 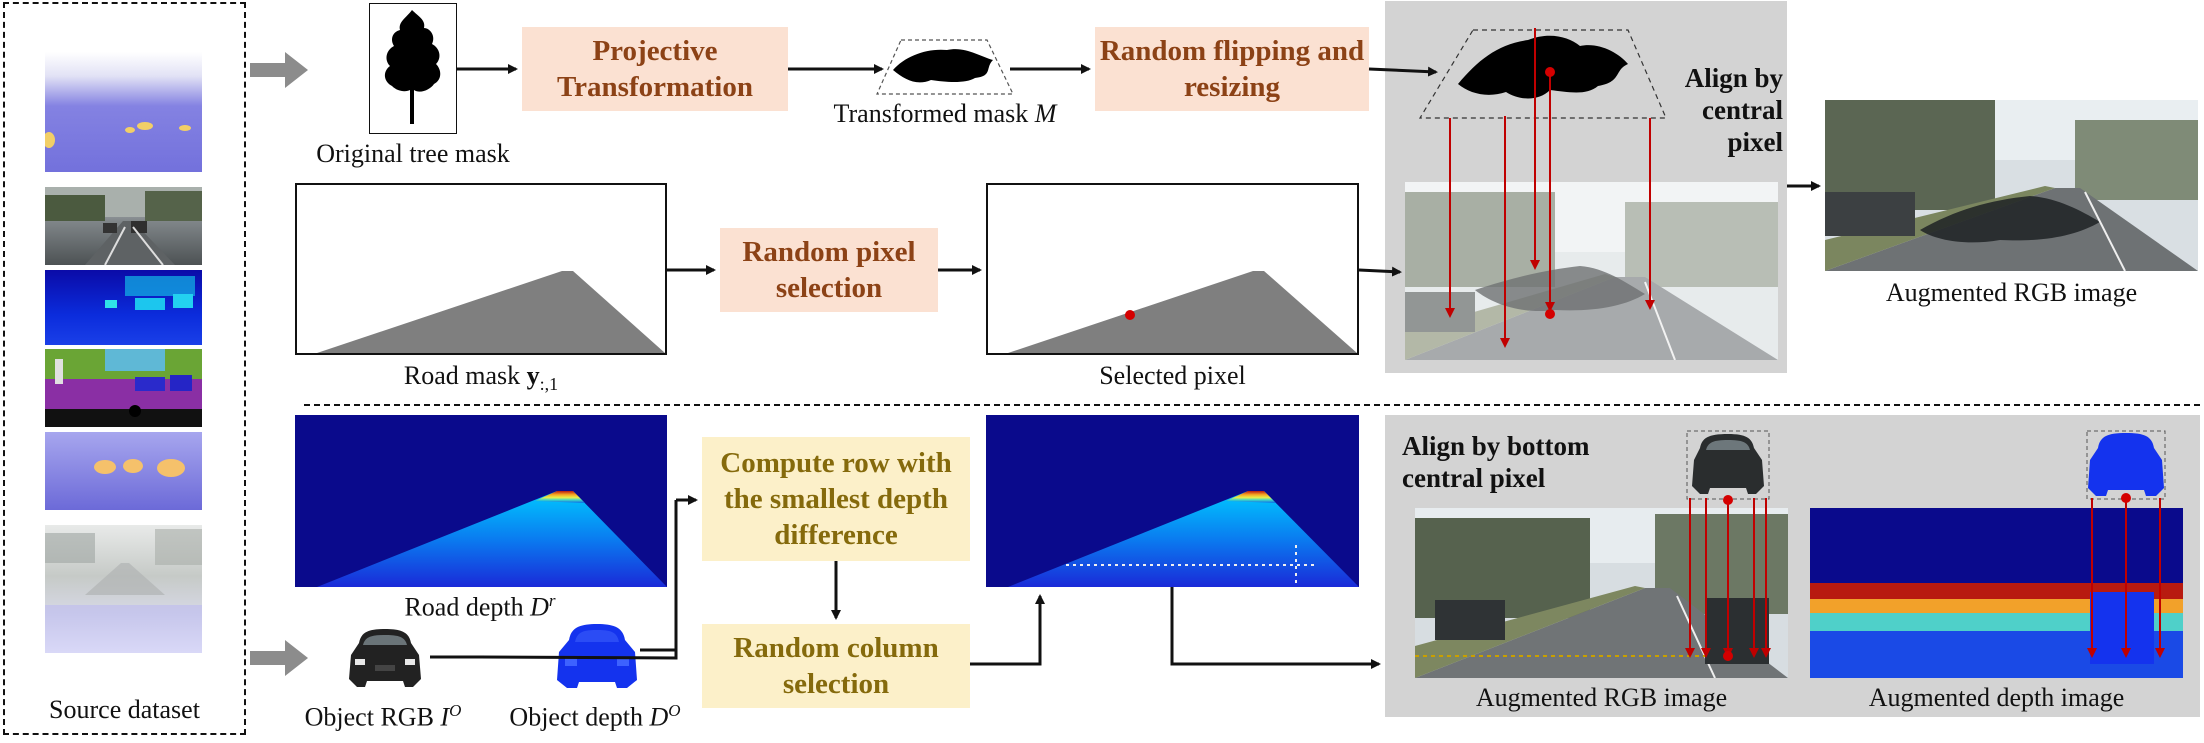 I want to click on object-depth-var: D, so click(x=659, y=717).